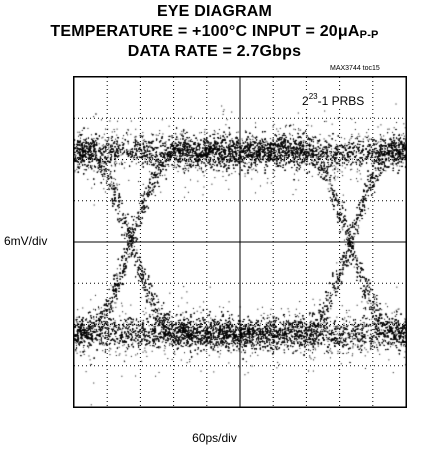 This screenshot has width=429, height=451. Describe the element at coordinates (341, 101) in the screenshot. I see `annotation-suffix: -1 PRBS` at that location.